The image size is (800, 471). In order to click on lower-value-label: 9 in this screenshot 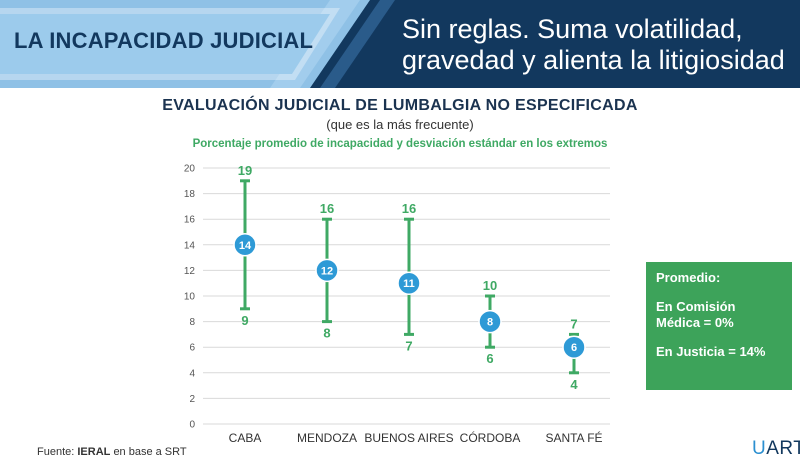, I will do `click(244, 320)`.